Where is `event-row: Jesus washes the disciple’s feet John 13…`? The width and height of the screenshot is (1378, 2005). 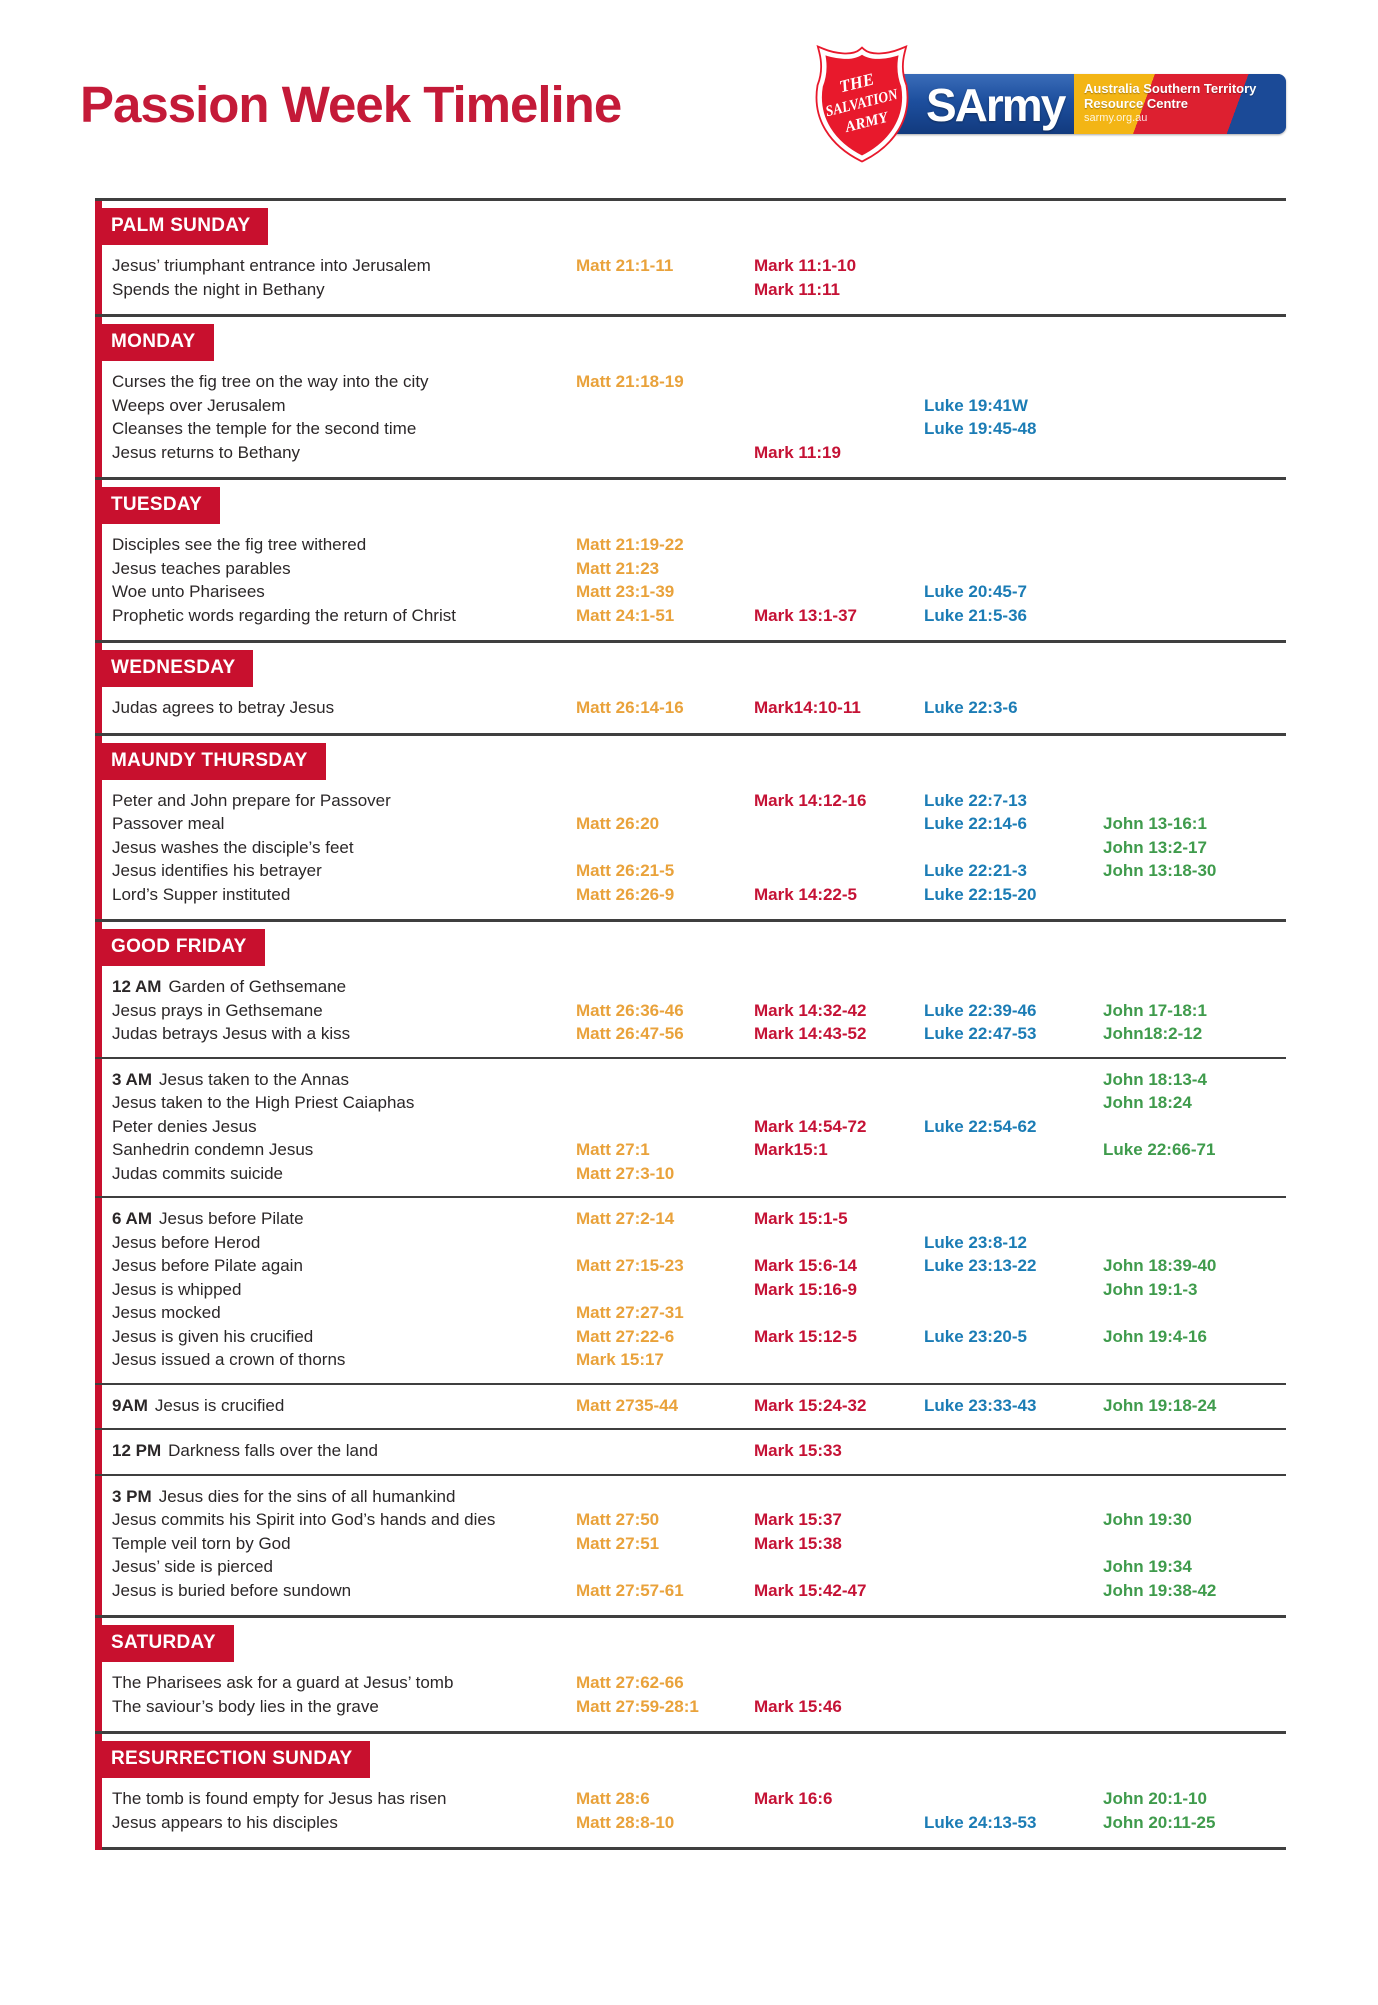 event-row: Jesus washes the disciple’s feet John 13… is located at coordinates (690, 848).